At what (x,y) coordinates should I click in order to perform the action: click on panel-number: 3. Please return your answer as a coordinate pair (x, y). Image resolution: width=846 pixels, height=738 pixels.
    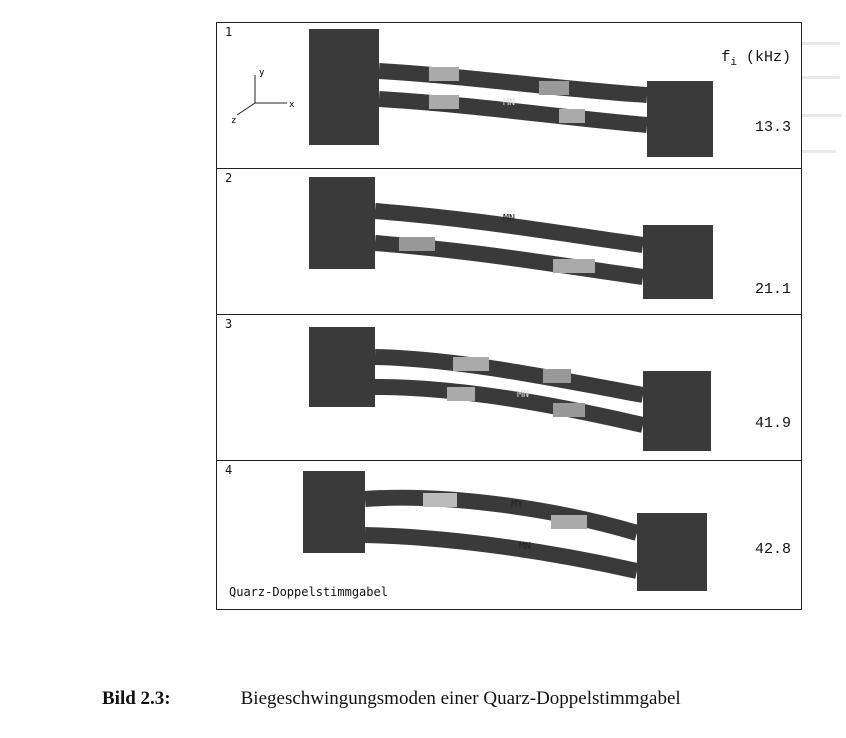
    Looking at the image, I should click on (229, 324).